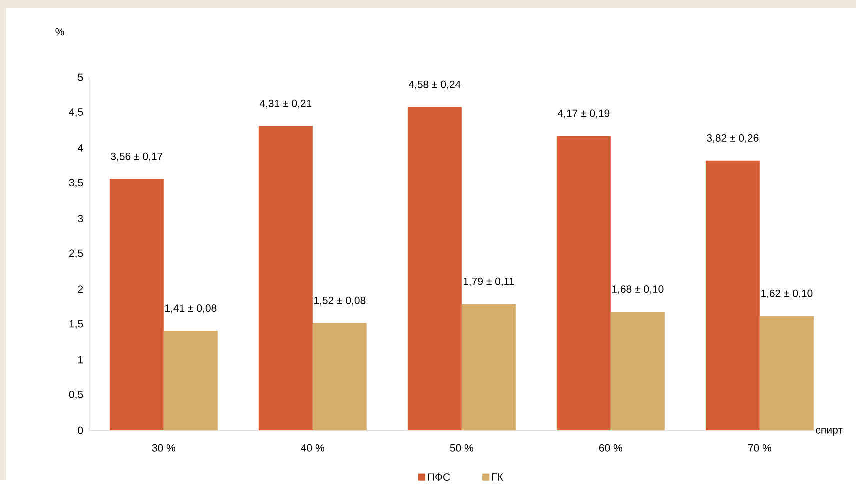 The height and width of the screenshot is (486, 856). Describe the element at coordinates (638, 289) in the screenshot. I see `data-label: 1,68 ± 0,10` at that location.